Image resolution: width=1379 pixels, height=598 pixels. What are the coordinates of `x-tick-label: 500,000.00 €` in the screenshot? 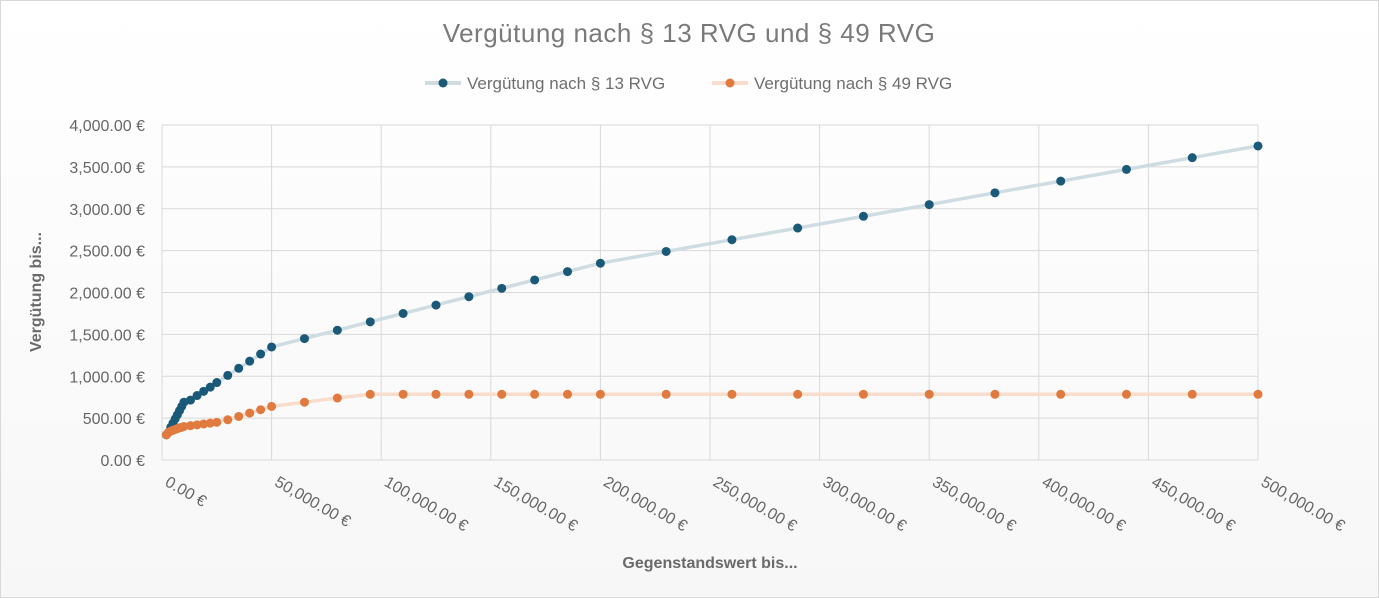 It's located at (1302, 504).